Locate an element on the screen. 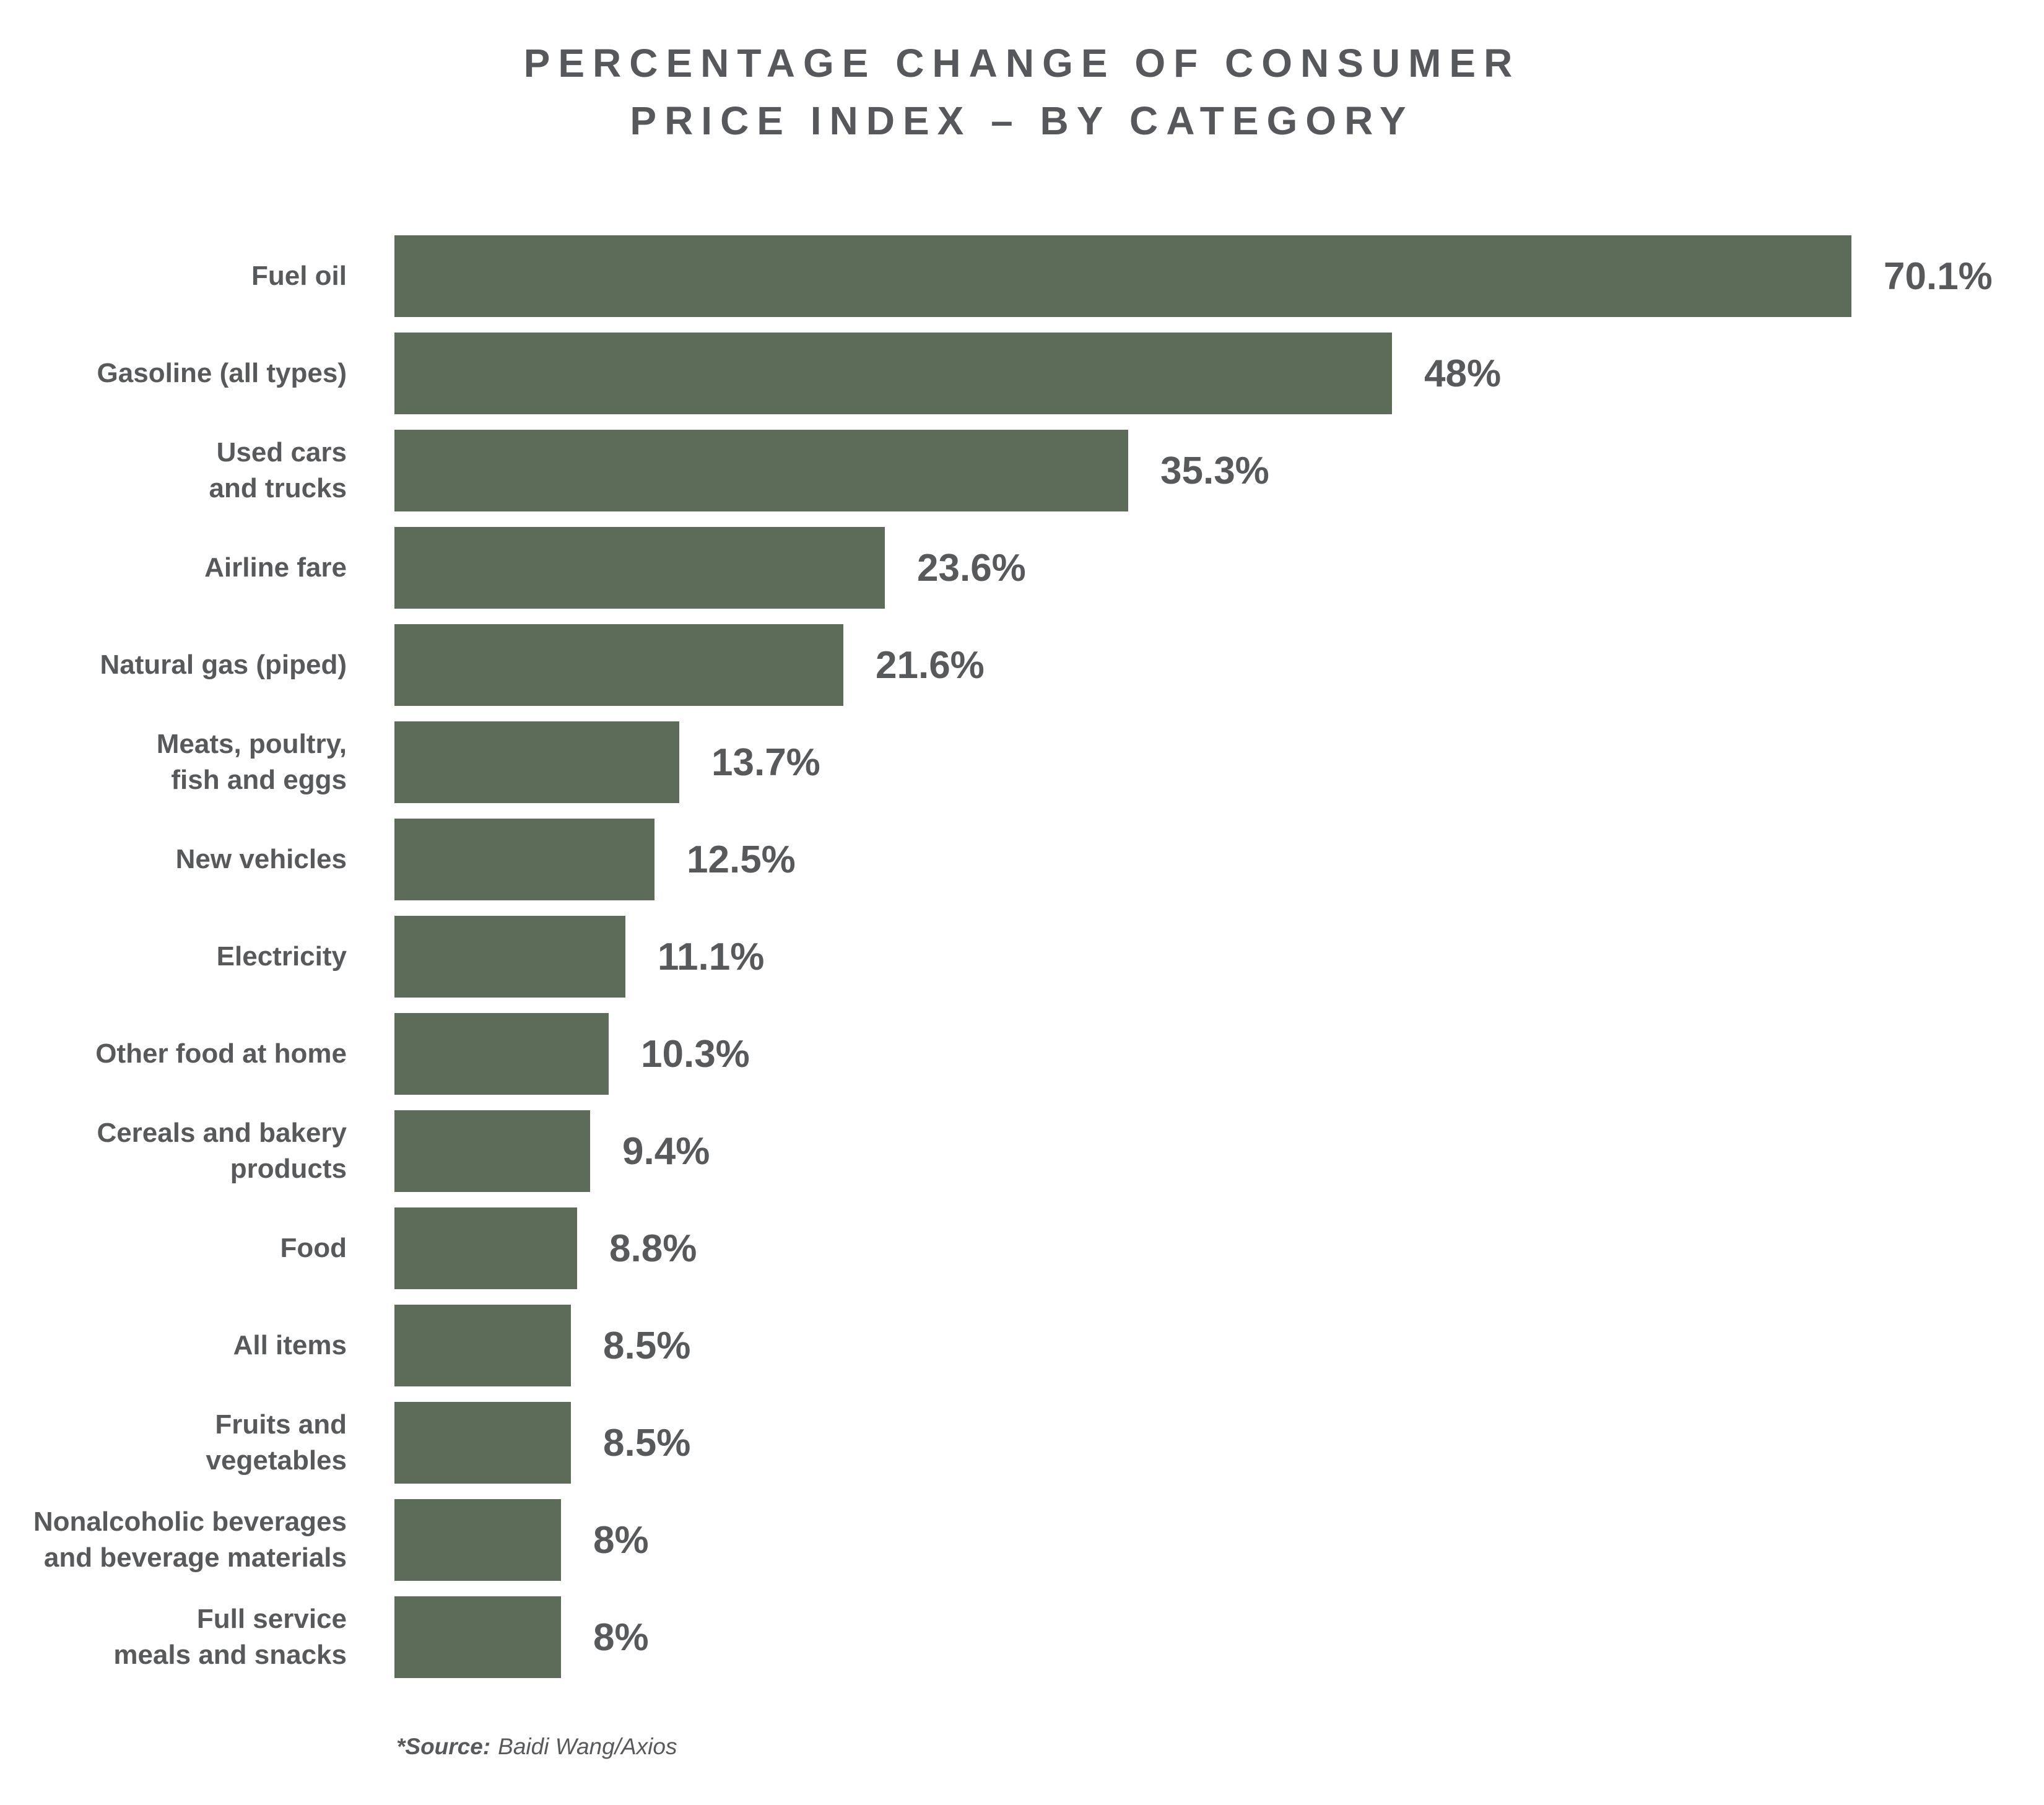 This screenshot has height=1805, width=2044. category-label: Natural gas (piped) is located at coordinates (223, 664).